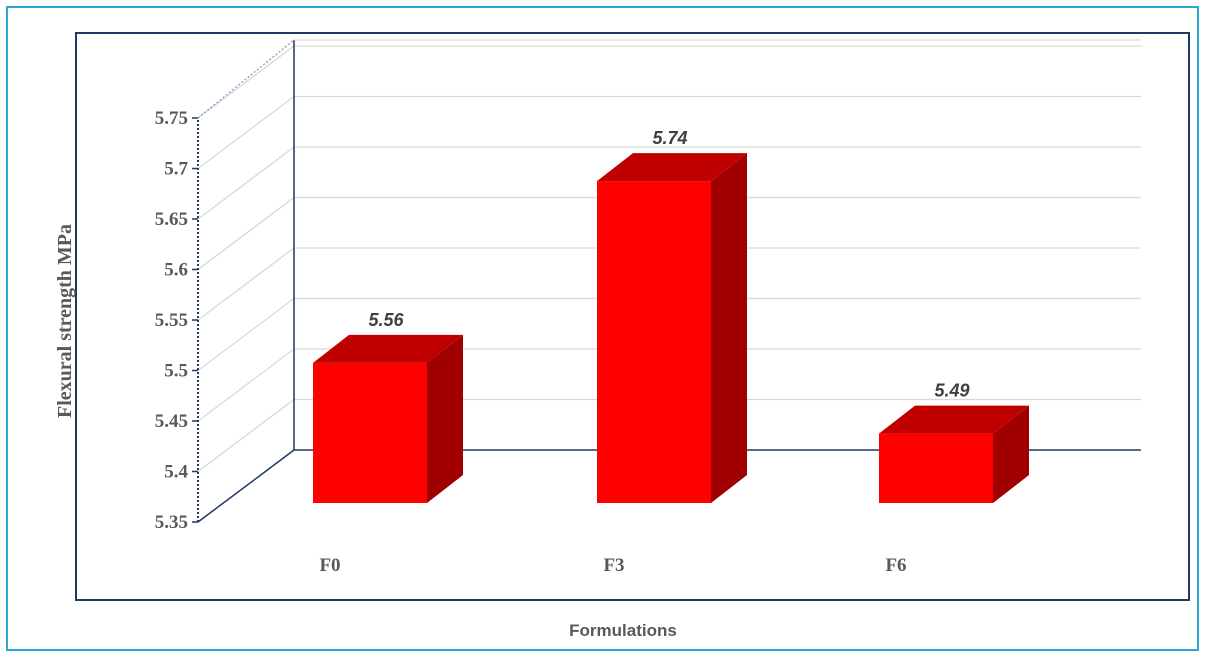 This screenshot has height=659, width=1208. Describe the element at coordinates (65, 321) in the screenshot. I see `y-axis-title: Flexural strength MPa` at that location.